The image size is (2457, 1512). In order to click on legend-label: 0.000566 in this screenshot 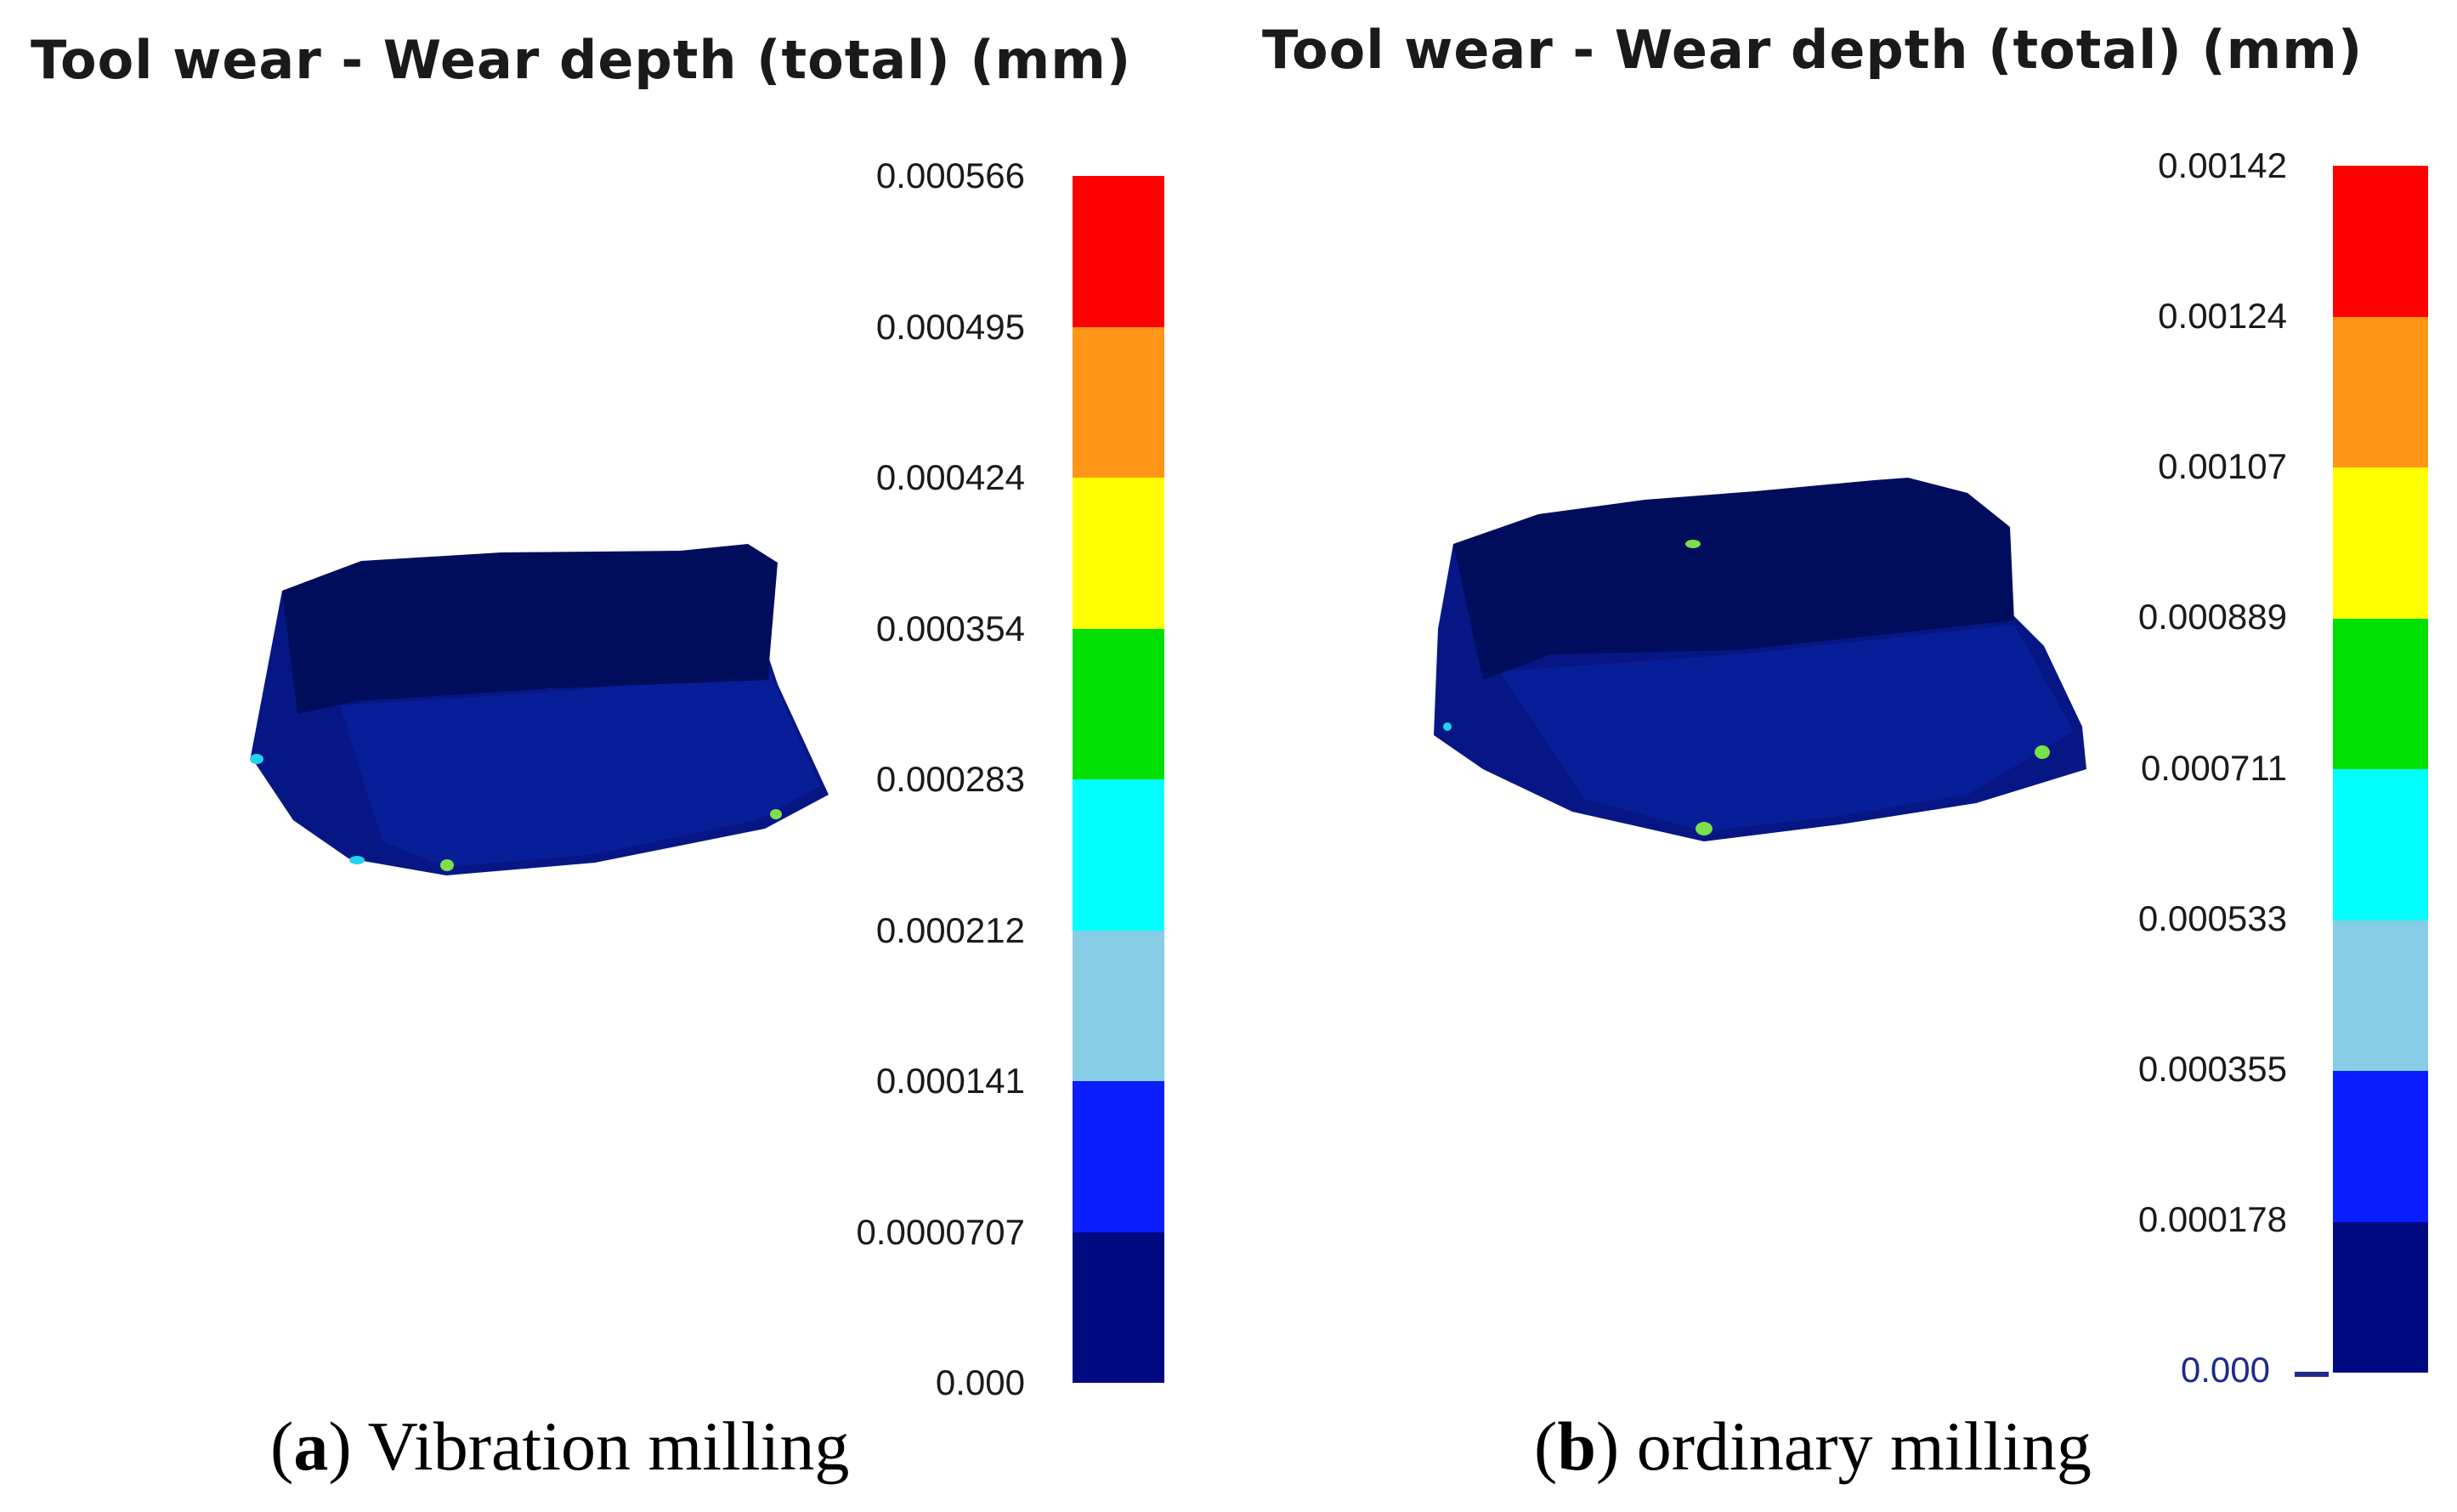, I will do `click(950, 175)`.